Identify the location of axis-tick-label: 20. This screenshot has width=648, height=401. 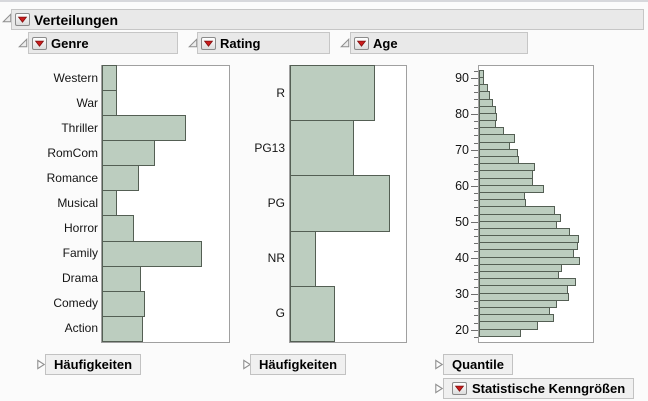
(462, 329).